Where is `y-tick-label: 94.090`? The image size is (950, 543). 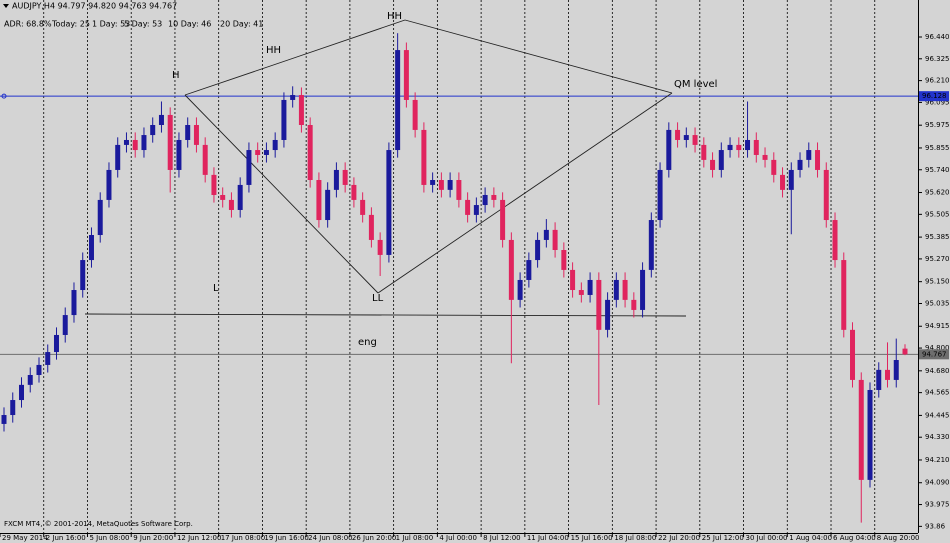 y-tick-label: 94.090 is located at coordinates (937, 483).